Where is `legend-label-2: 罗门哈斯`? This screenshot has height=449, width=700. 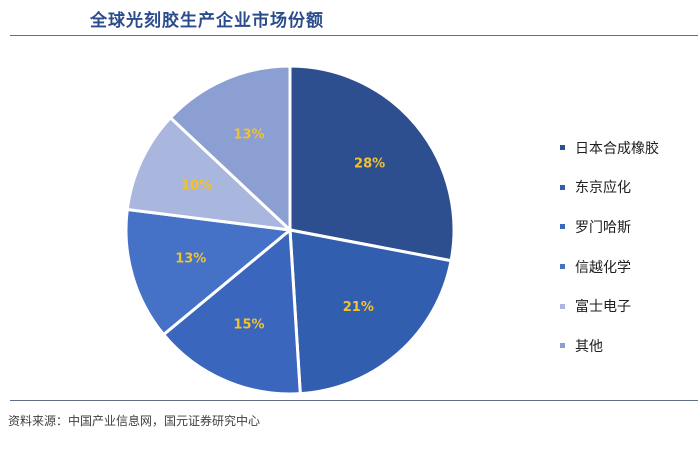 legend-label-2: 罗门哈斯 is located at coordinates (603, 227).